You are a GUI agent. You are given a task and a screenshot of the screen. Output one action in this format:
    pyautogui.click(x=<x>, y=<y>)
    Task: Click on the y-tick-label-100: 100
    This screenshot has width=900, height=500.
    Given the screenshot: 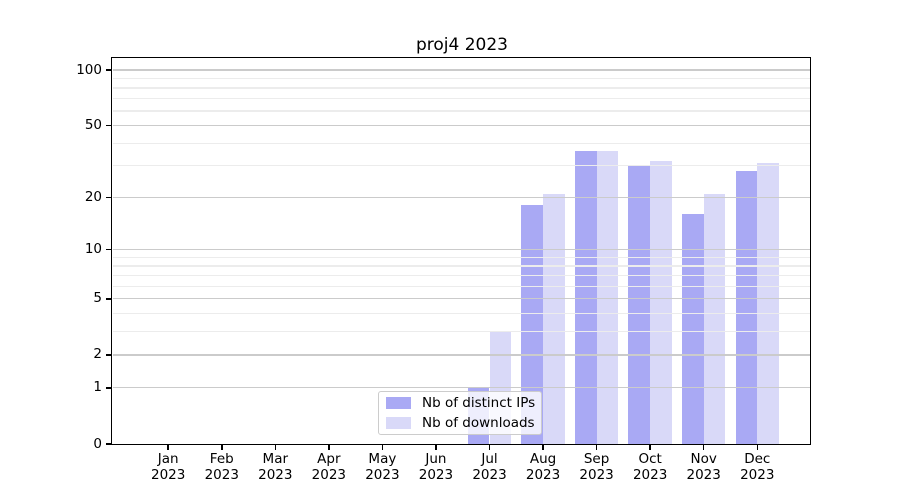 What is the action you would take?
    pyautogui.click(x=89, y=69)
    